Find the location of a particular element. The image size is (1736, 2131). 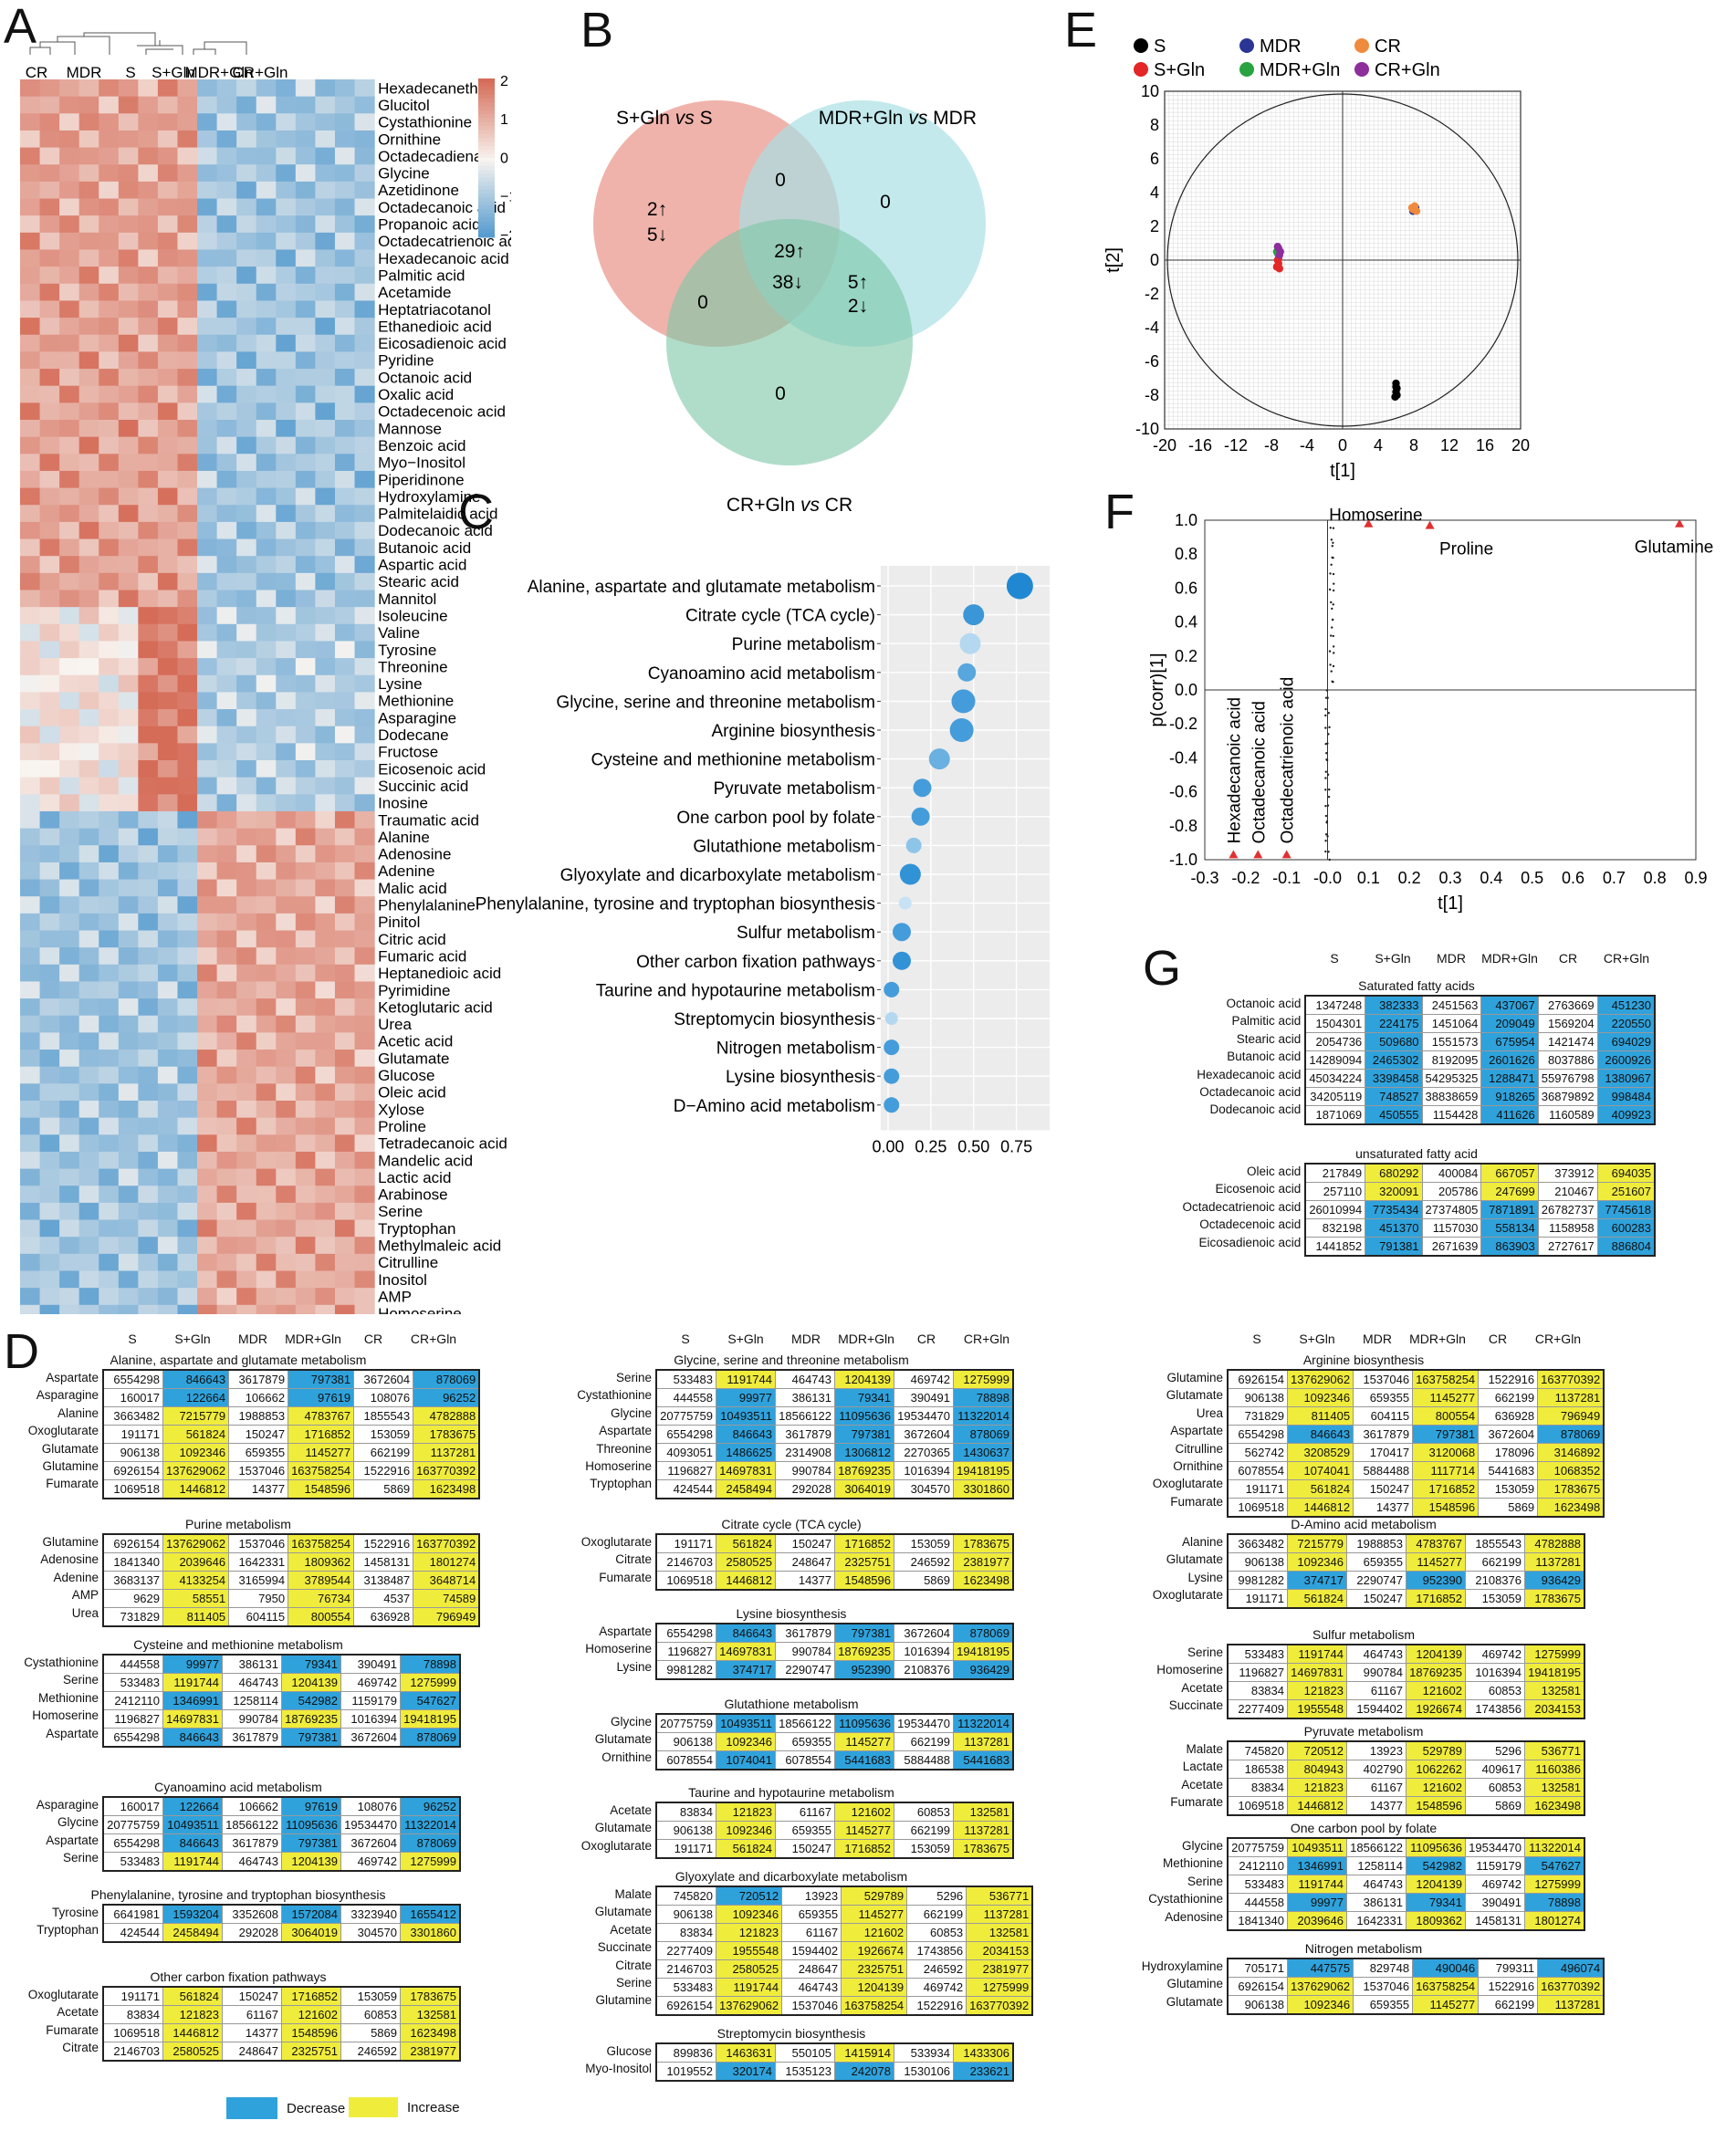

loading-point is located at coordinates (1328, 713).